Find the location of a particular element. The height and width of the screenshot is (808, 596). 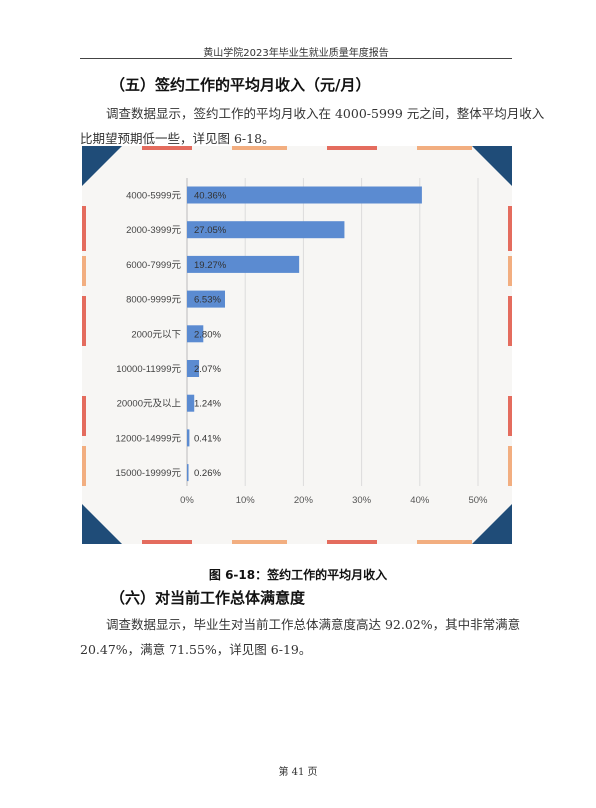

corner-triangle-top-left is located at coordinates (102, 166).